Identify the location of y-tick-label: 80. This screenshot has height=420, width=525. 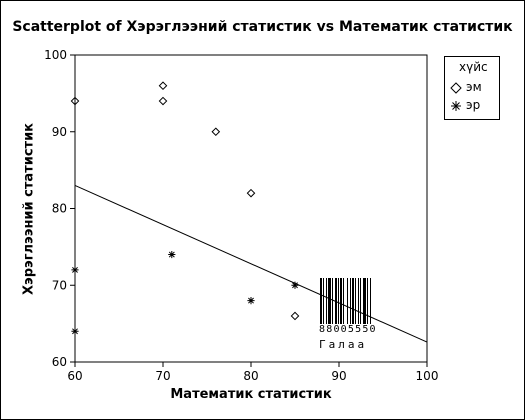
(59, 209).